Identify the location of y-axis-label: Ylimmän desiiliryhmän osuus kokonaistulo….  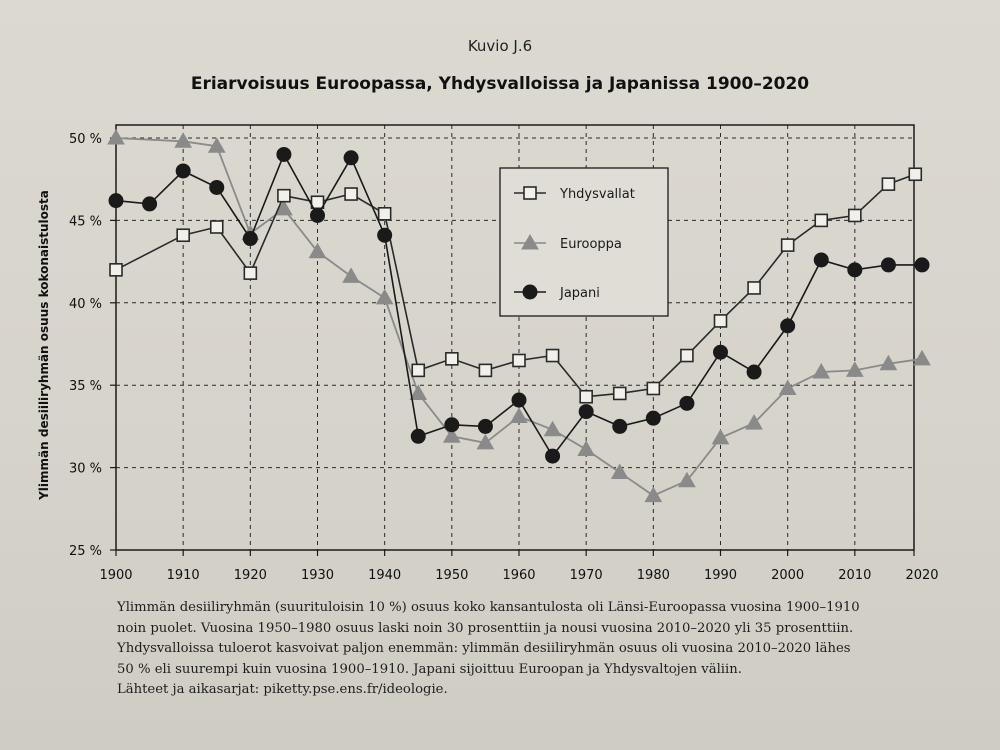
(44, 345).